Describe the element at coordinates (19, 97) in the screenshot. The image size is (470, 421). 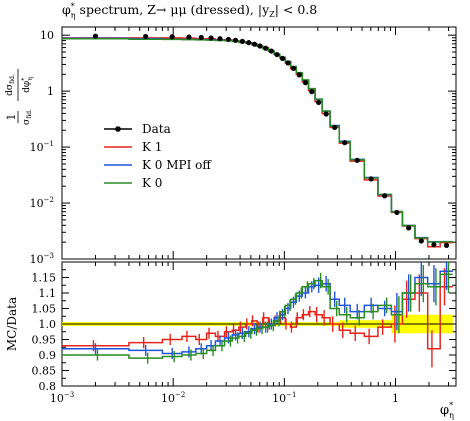
I see `main-y-axis-label: 1 σfid. dσfid. dφ*η` at that location.